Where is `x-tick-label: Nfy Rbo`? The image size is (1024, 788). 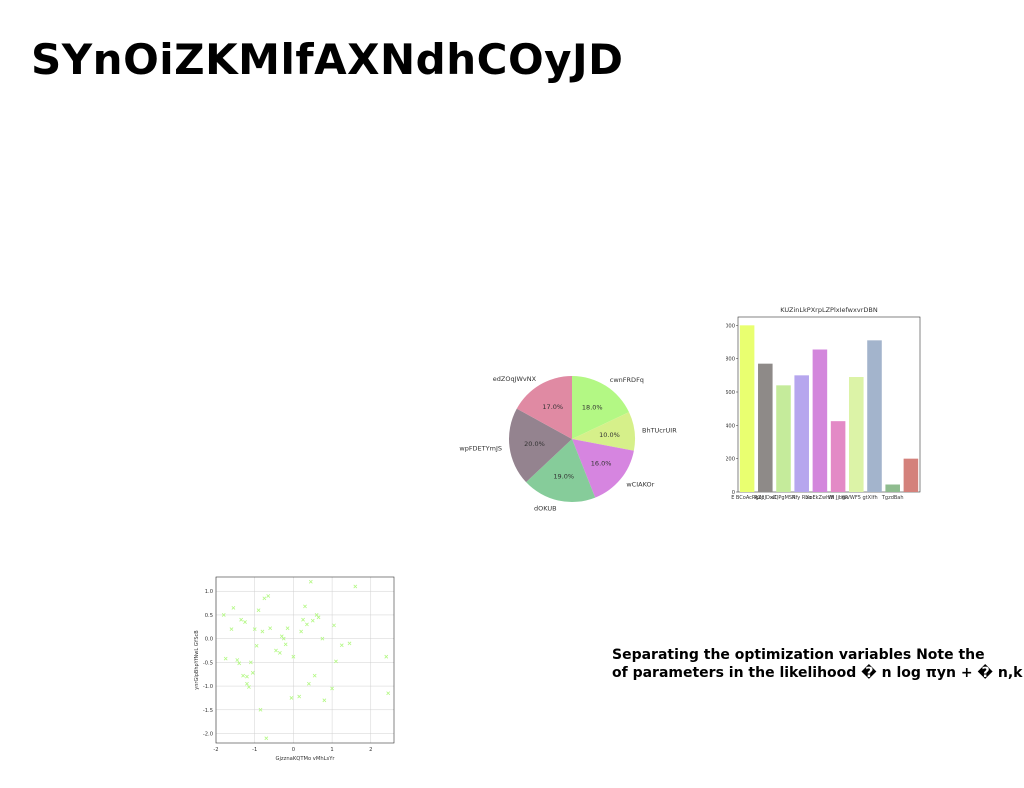 x-tick-label: Nfy Rbo is located at coordinates (802, 498).